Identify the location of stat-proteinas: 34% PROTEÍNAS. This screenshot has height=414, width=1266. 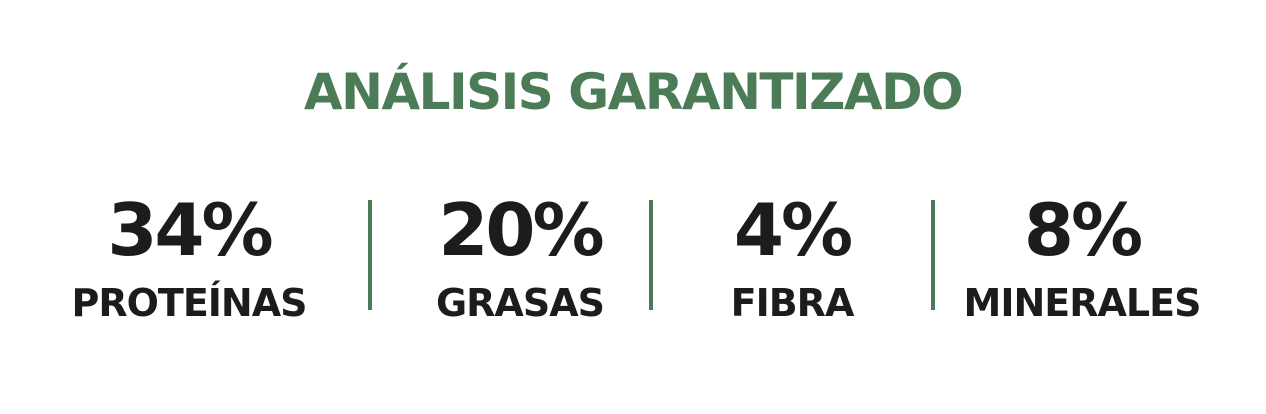
(189, 255).